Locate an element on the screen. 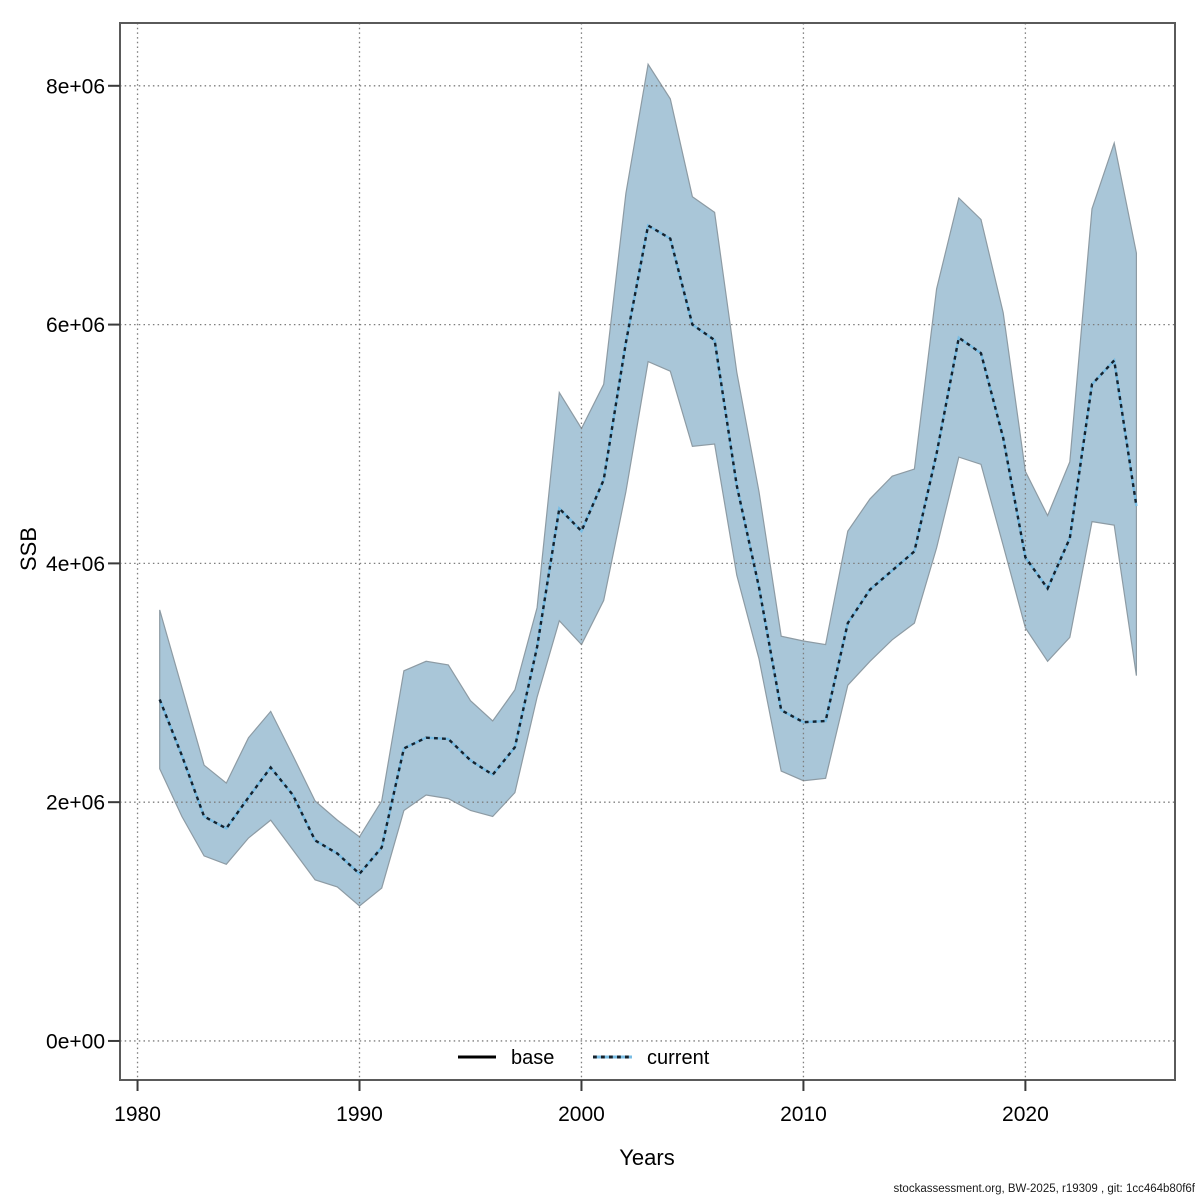 The height and width of the screenshot is (1200, 1200). x-tick-label: 1980 is located at coordinates (137, 1114).